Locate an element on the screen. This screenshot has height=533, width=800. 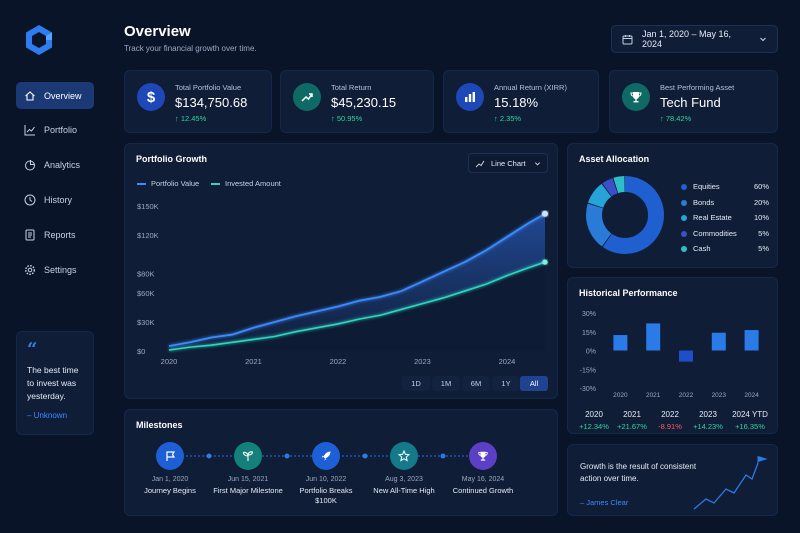
year-label: 2024 YTD is located at coordinates (750, 414).